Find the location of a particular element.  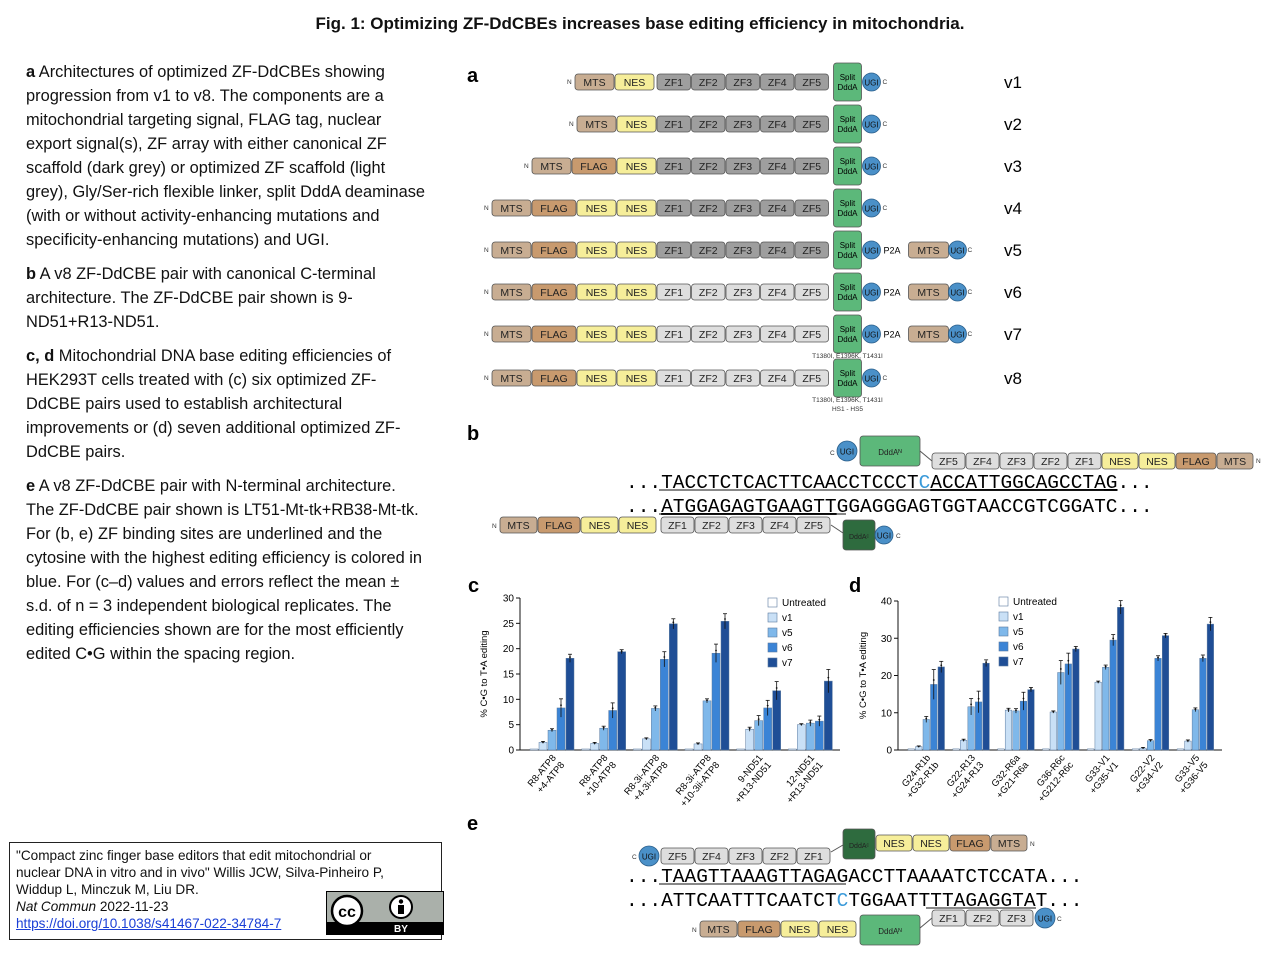

c-terminus-v1: C is located at coordinates (885, 82).